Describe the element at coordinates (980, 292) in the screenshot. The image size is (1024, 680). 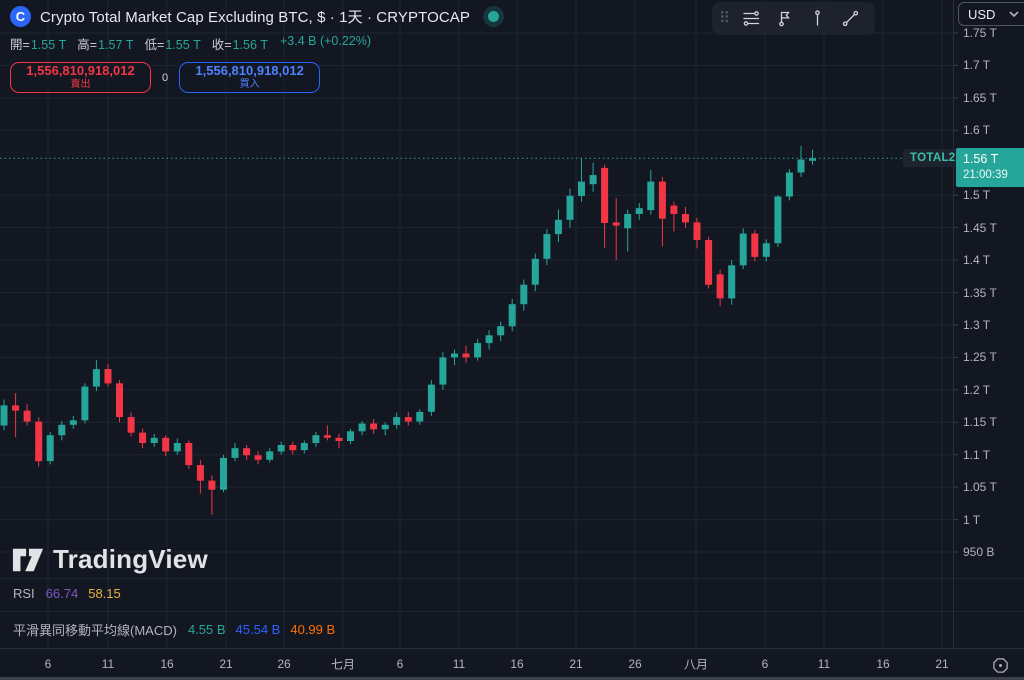
I see `price-tick-label: 1.35 T` at that location.